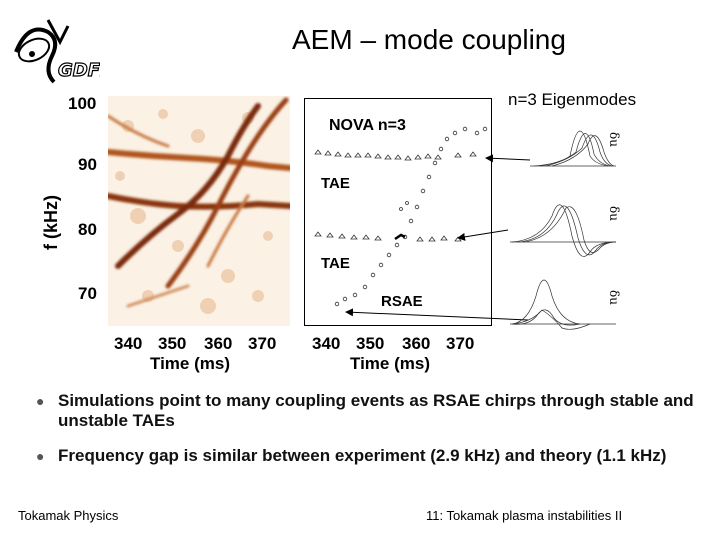 The width and height of the screenshot is (720, 540). Describe the element at coordinates (326, 343) in the screenshot. I see `x-tick-right: 340` at that location.